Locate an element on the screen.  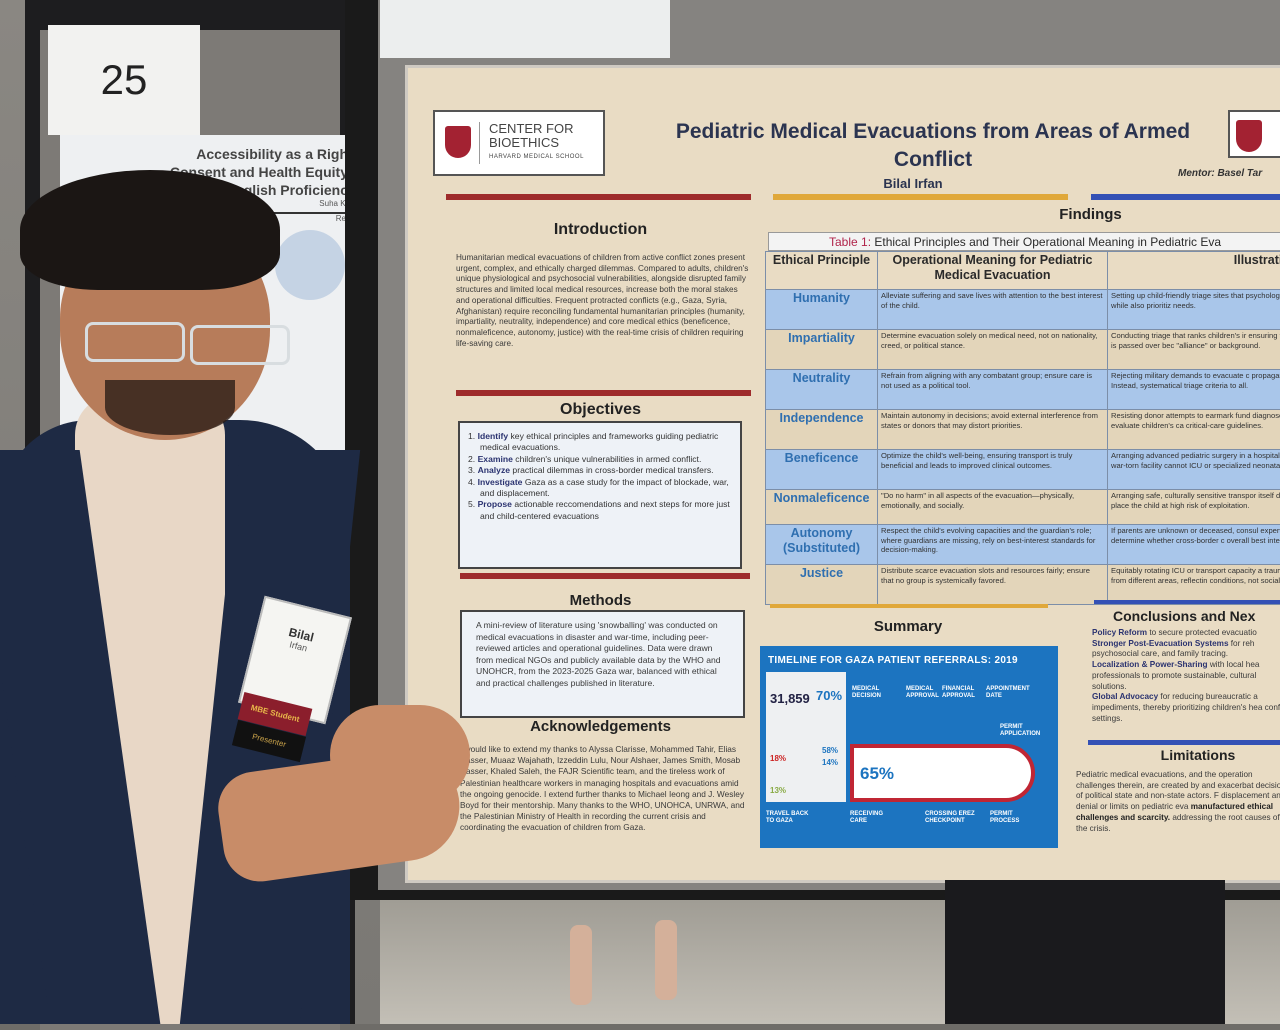
divider-gold is located at coordinates (920, 197).